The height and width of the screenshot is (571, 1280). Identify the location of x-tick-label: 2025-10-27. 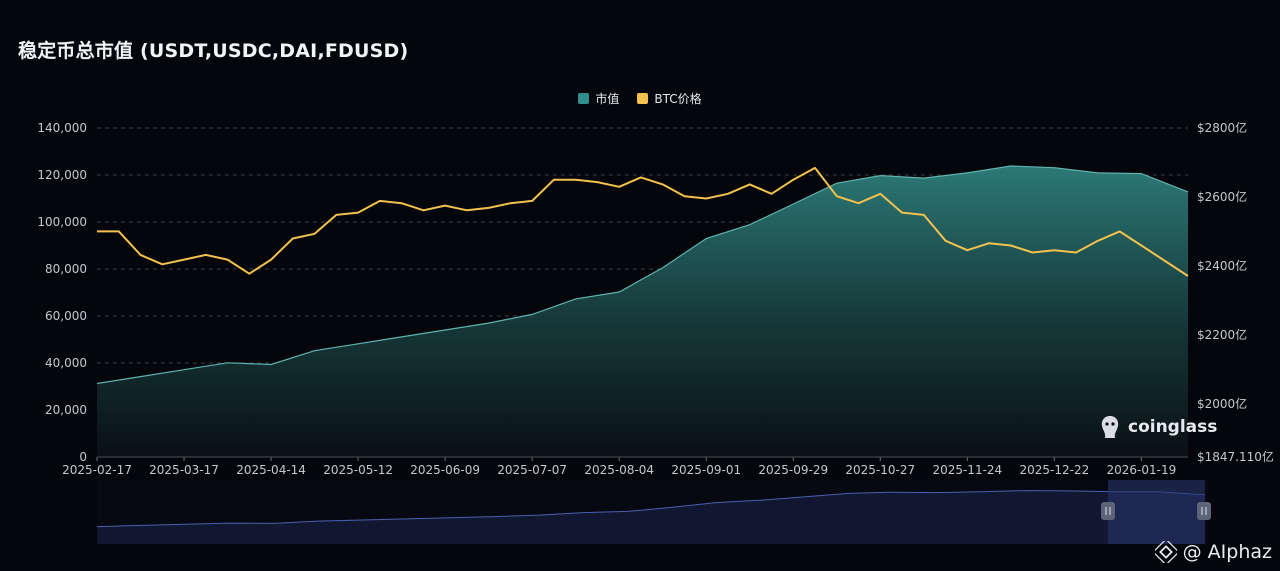
(880, 470).